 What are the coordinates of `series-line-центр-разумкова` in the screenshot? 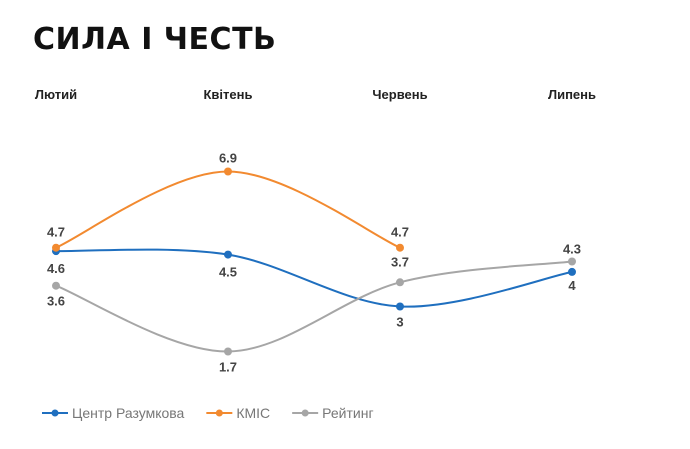 It's located at (314, 278).